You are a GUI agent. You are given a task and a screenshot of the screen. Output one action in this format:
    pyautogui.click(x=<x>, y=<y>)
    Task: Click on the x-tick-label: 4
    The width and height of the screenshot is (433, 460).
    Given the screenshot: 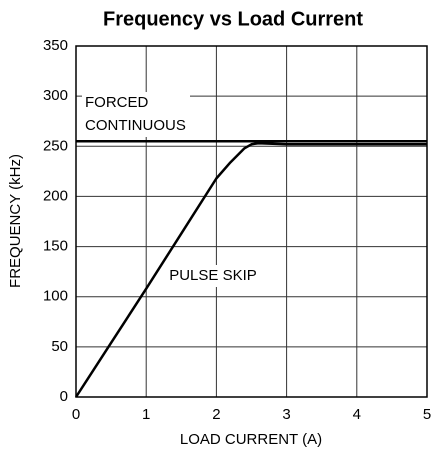 What is the action you would take?
    pyautogui.click(x=357, y=414)
    